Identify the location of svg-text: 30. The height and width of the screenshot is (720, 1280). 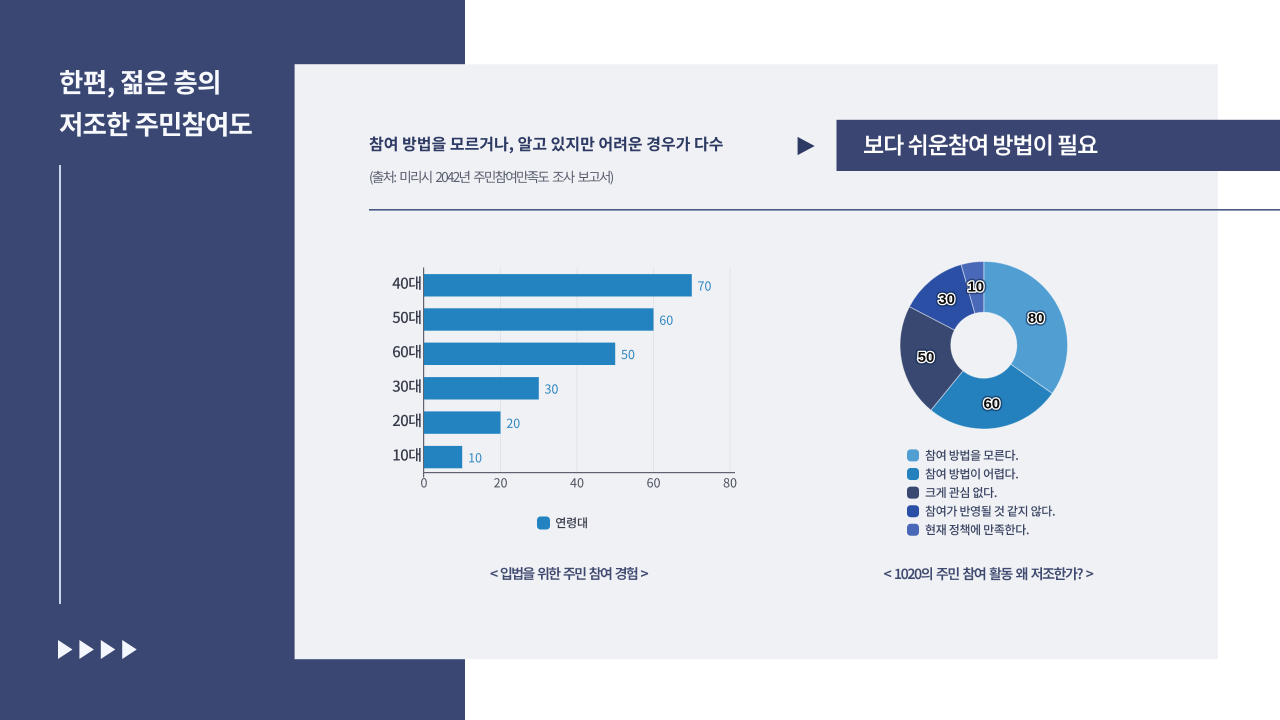
(946, 299).